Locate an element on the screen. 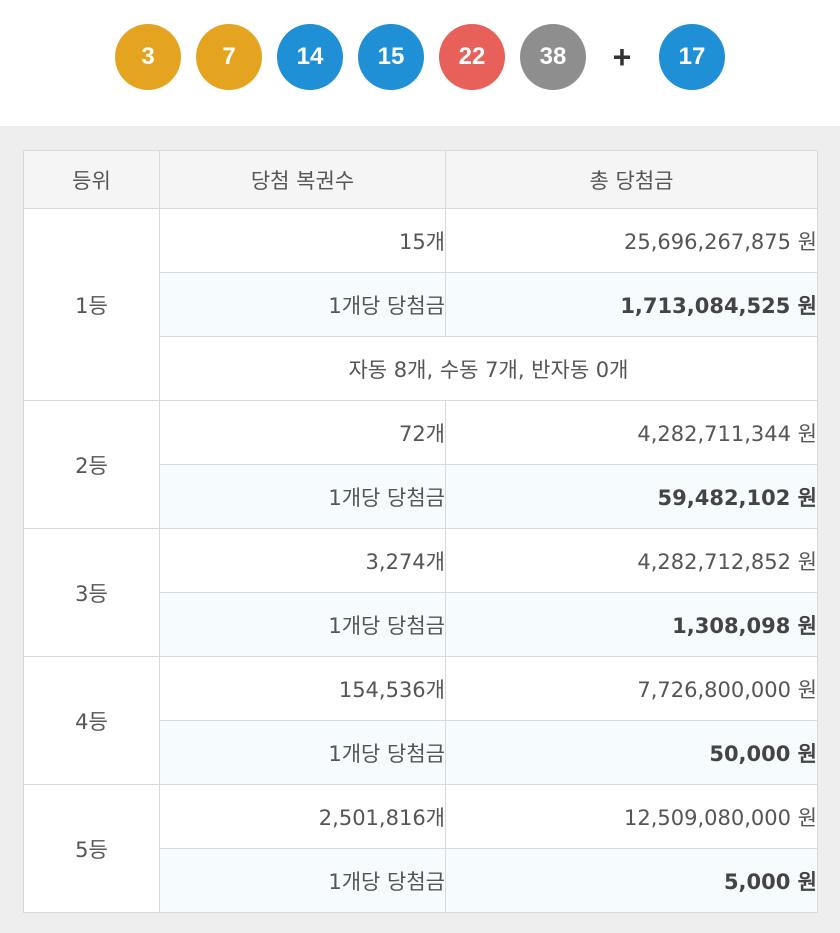 The height and width of the screenshot is (933, 840). plus-sign: + is located at coordinates (622, 56).